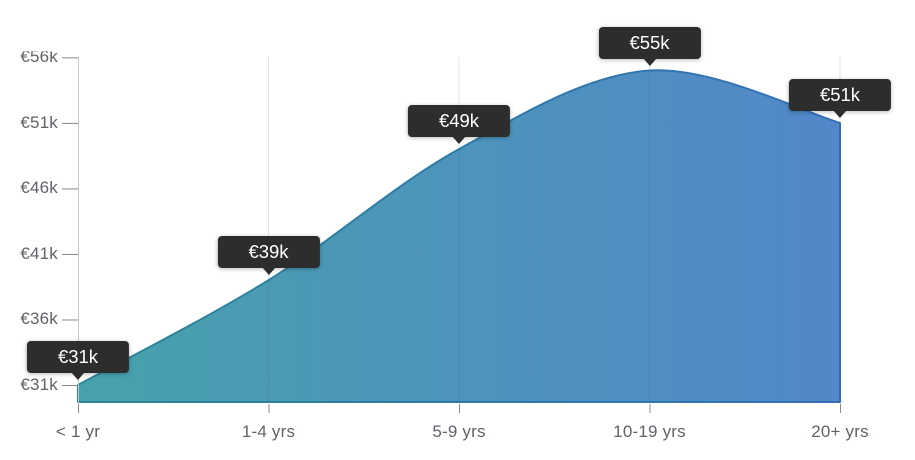 The height and width of the screenshot is (460, 915). What do you see at coordinates (39, 57) in the screenshot?
I see `y-tick-label: €56k` at bounding box center [39, 57].